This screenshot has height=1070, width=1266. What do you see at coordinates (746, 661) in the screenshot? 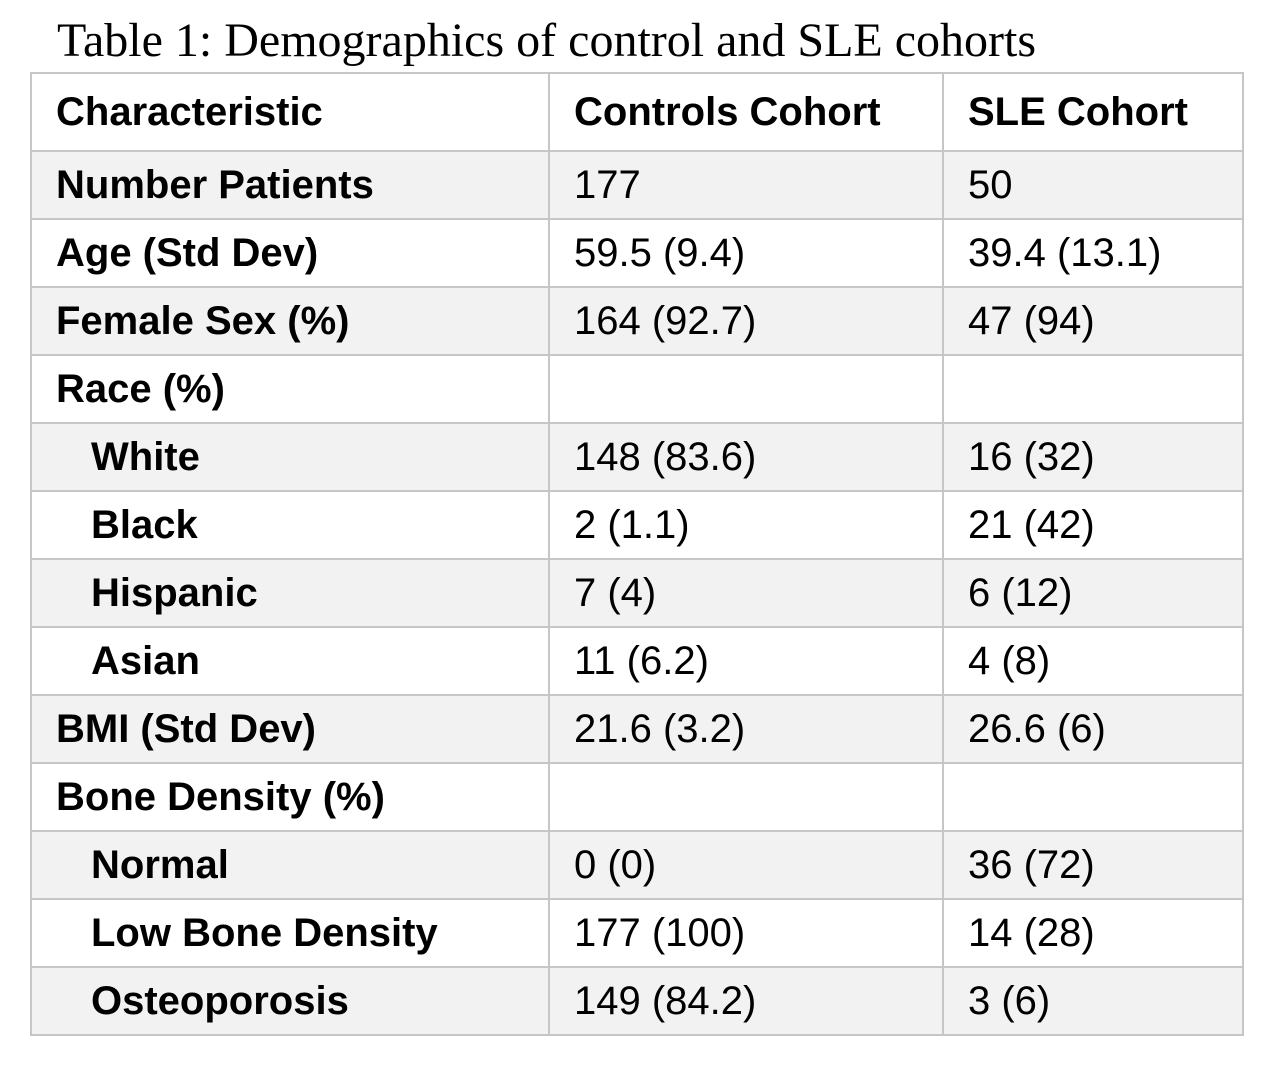
I see `controls-value: 11 (6.2)` at bounding box center [746, 661].